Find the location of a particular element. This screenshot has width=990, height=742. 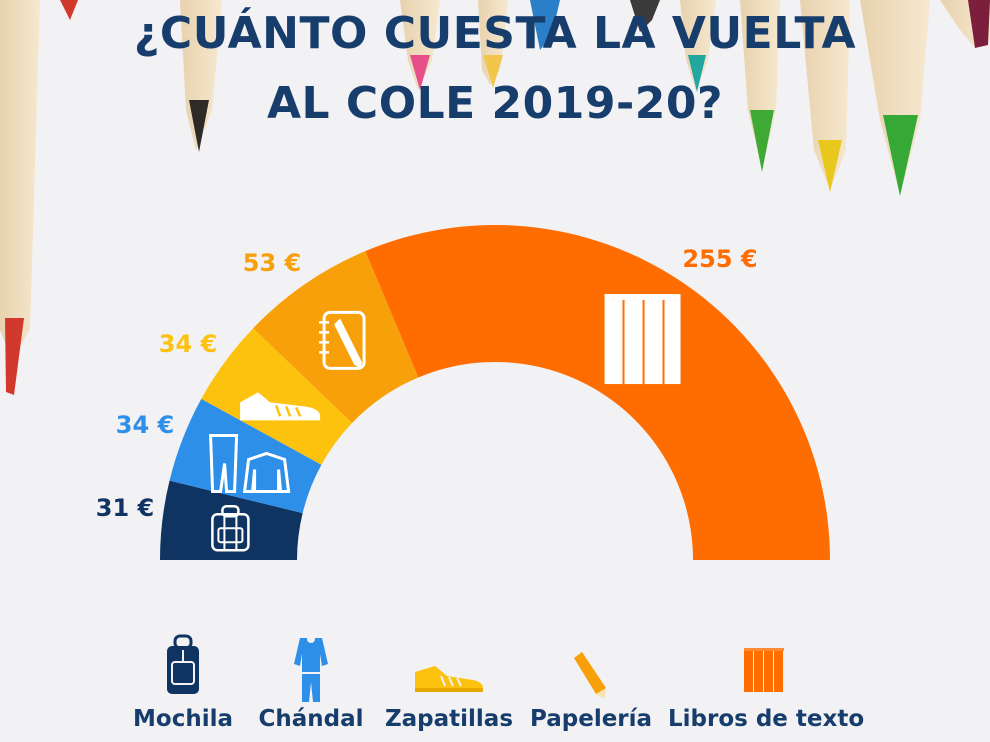

legend-item-papeleria: Papelería is located at coordinates (591, 687).